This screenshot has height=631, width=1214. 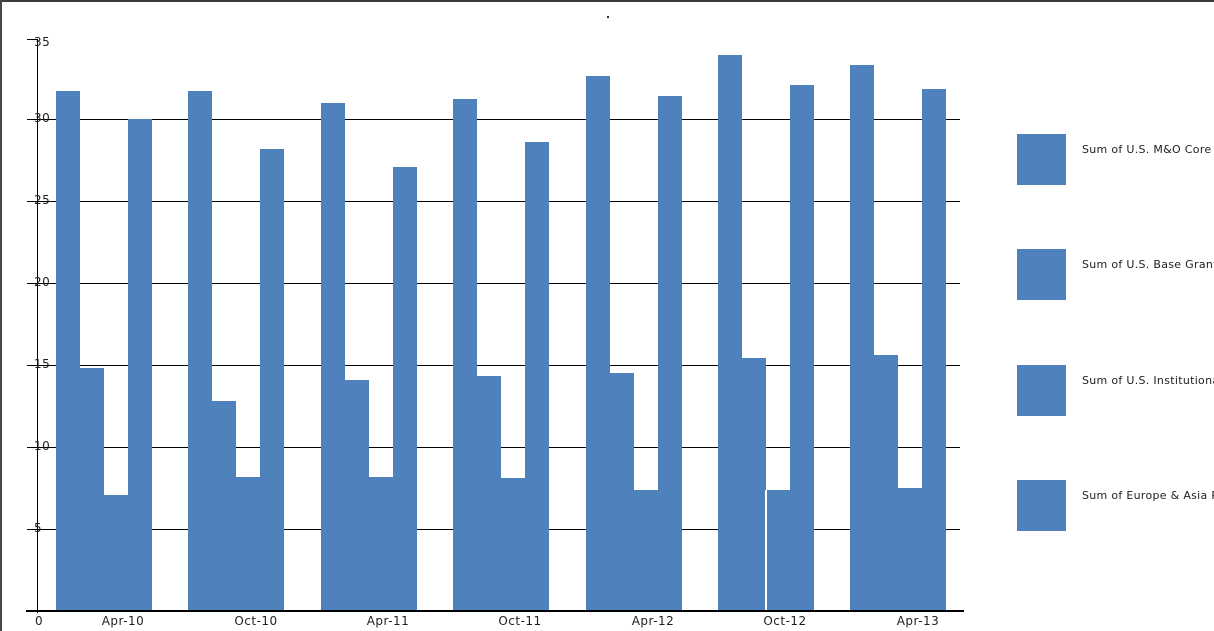 What do you see at coordinates (42, 282) in the screenshot?
I see `y-axis-label-20: 20` at bounding box center [42, 282].